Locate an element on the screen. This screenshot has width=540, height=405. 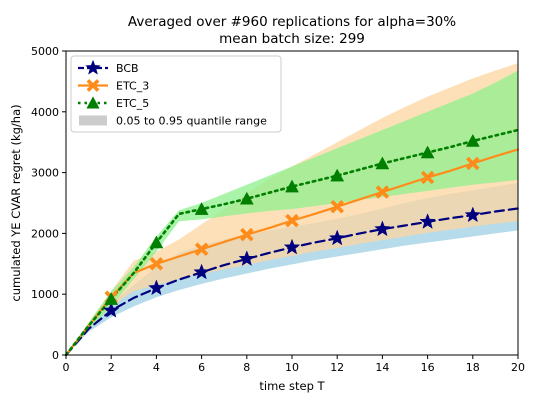
x-tick-label: 8 is located at coordinates (246, 367).